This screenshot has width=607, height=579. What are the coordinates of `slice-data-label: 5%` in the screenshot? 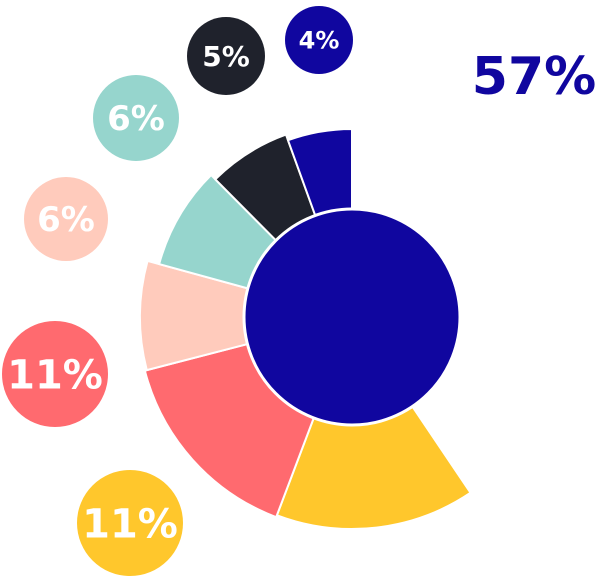 It's located at (226, 56).